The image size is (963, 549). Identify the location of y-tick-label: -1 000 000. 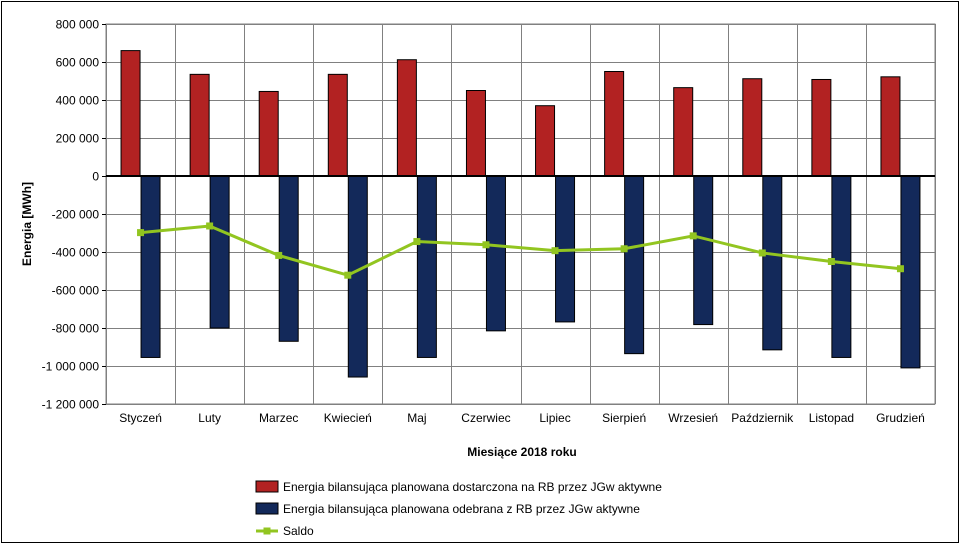
(71, 367).